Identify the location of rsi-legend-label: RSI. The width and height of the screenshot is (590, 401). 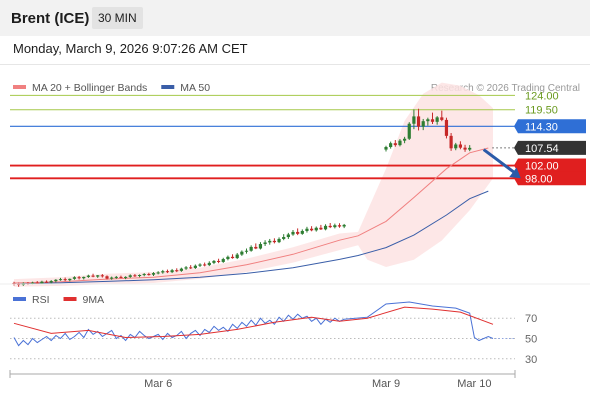
(41, 300).